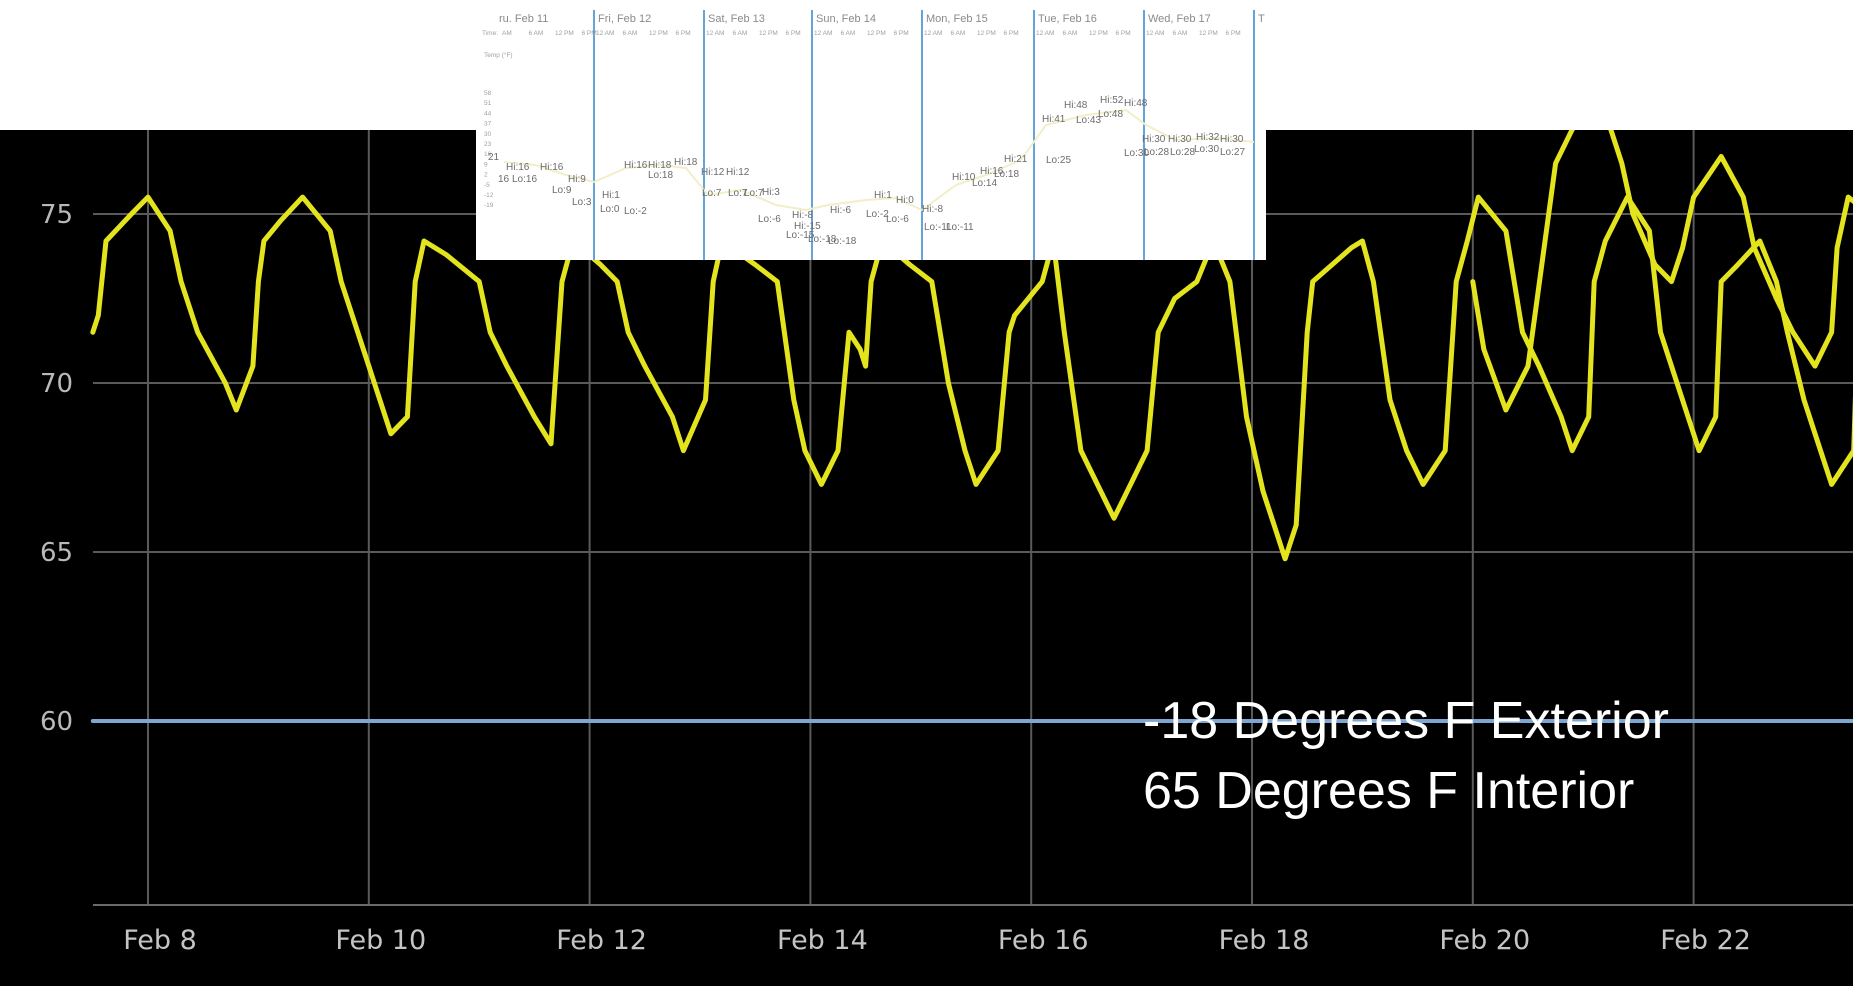 The height and width of the screenshot is (986, 1853). What do you see at coordinates (822, 940) in the screenshot?
I see `x-tick-label: Feb 14` at bounding box center [822, 940].